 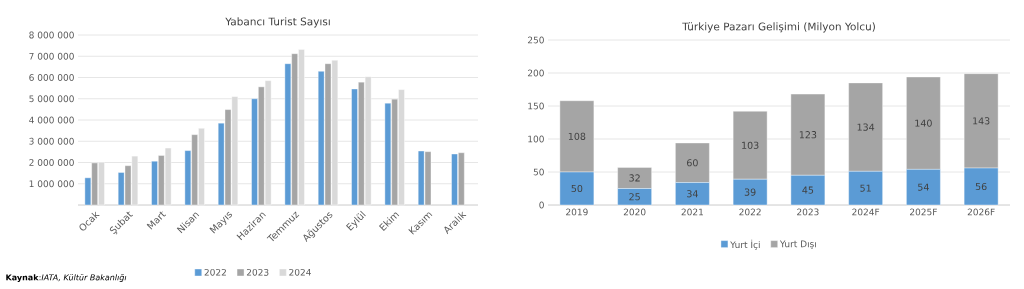 I want to click on data-label: 60, so click(x=692, y=163).